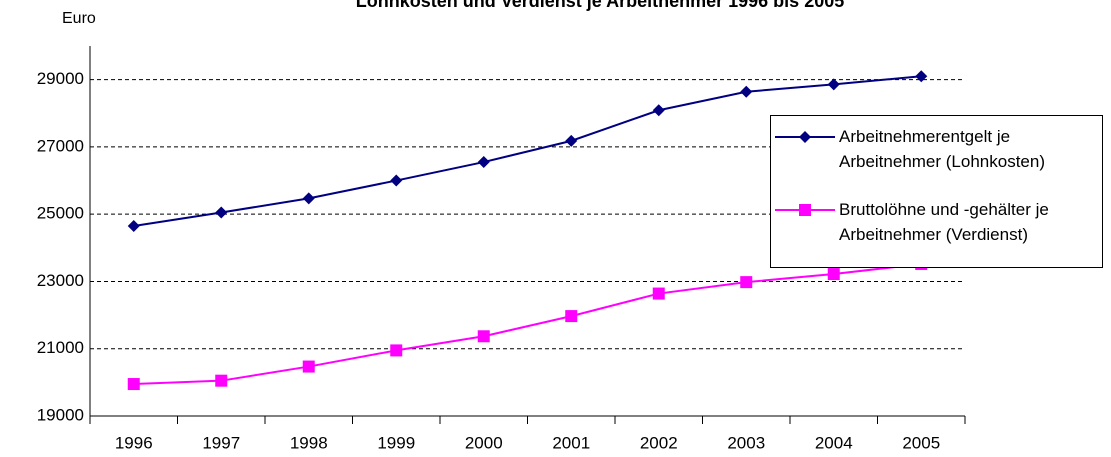 The width and height of the screenshot is (1111, 457). Describe the element at coordinates (396, 442) in the screenshot. I see `x-tick-label: 1999` at that location.